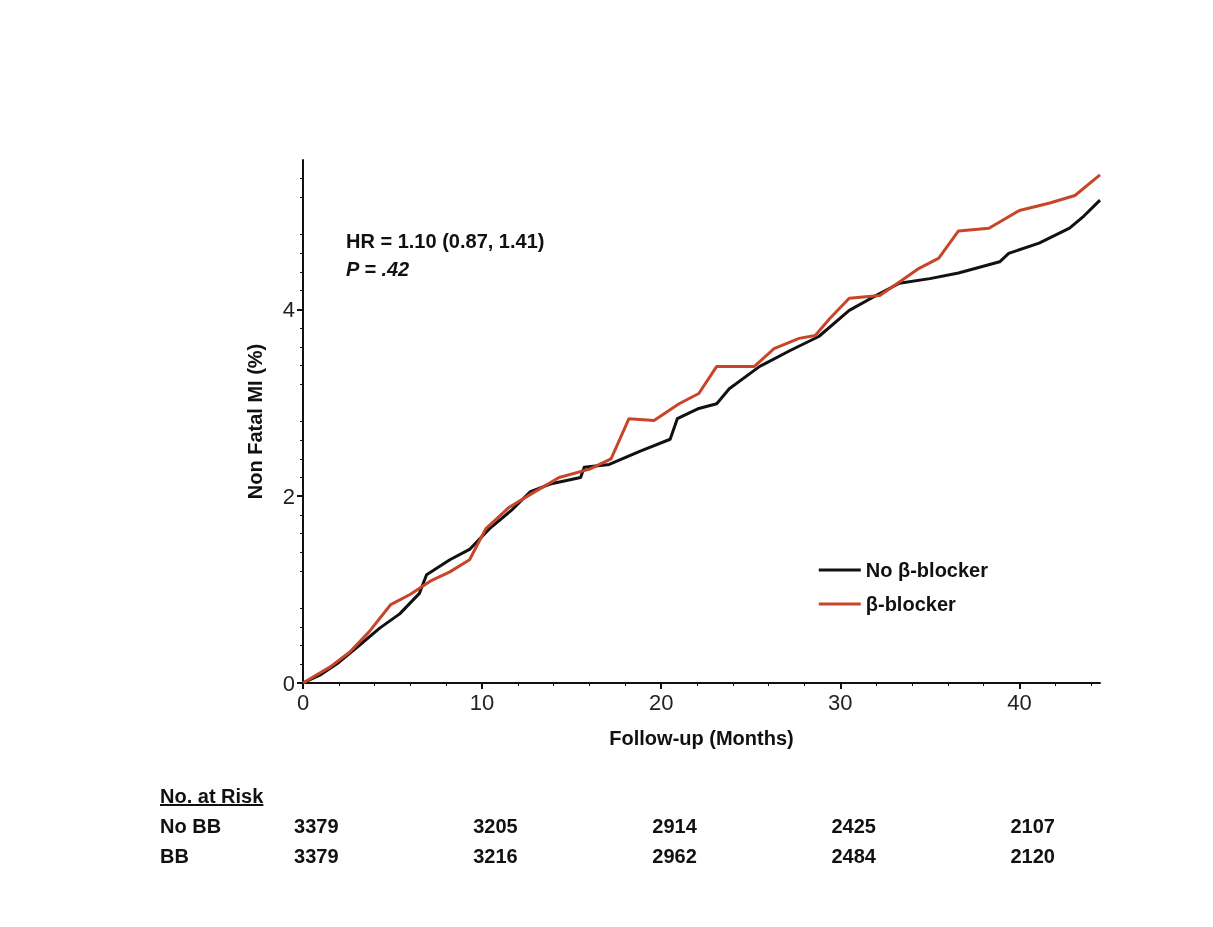  Describe the element at coordinates (288, 309) in the screenshot. I see `y-tick-label: 4` at that location.